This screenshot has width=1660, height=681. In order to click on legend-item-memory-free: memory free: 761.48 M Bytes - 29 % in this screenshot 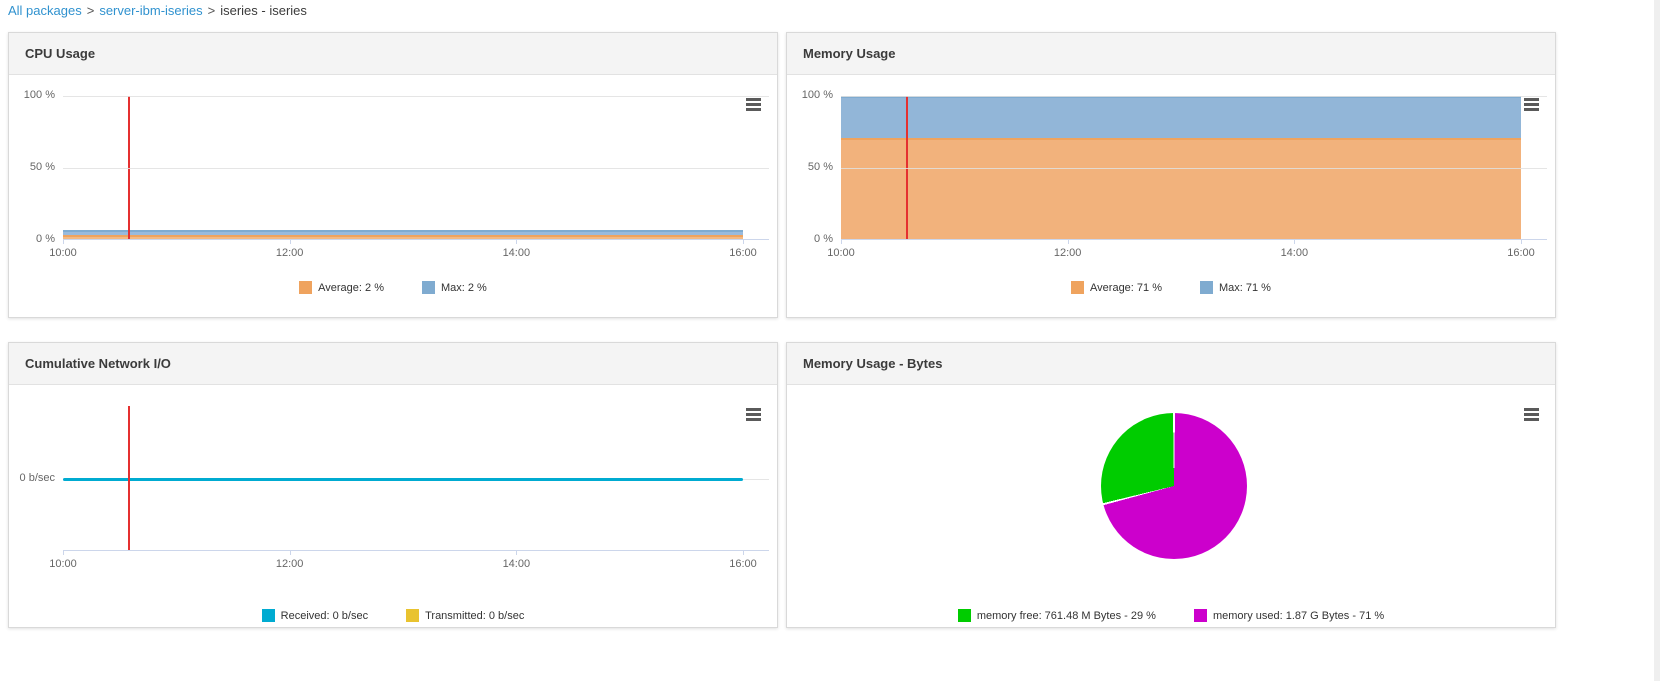, I will do `click(1056, 615)`.